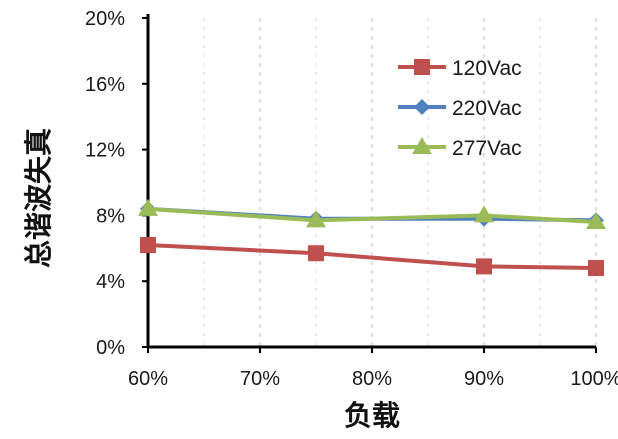 The image size is (618, 439). What do you see at coordinates (484, 379) in the screenshot?
I see `x-tick-label: 90%` at bounding box center [484, 379].